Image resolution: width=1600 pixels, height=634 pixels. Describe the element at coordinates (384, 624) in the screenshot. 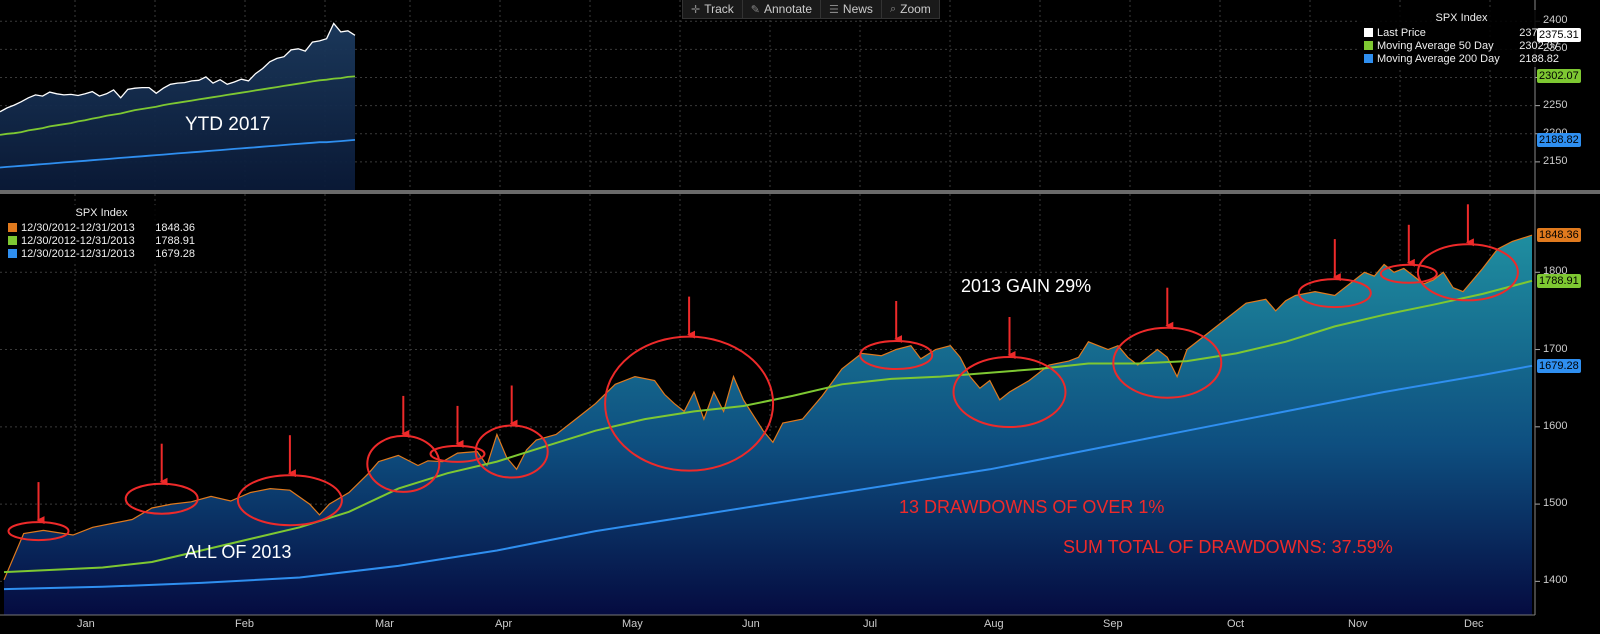

I see `x-tick-label: Mar` at that location.